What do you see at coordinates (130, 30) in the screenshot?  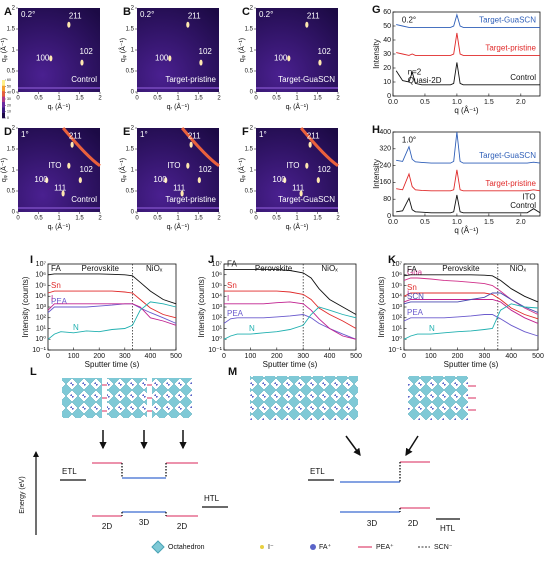 I see `y-tick-label: 1.5` at bounding box center [130, 30].